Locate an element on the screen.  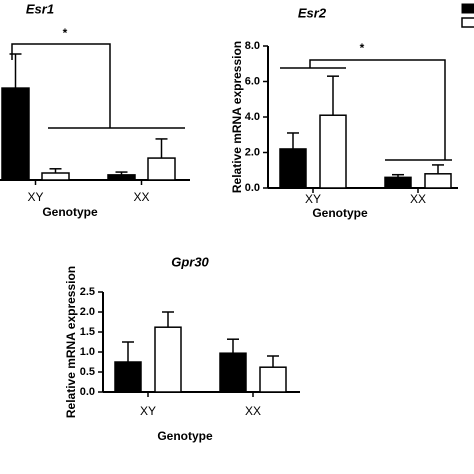
bracket-esr2 is located at coordinates (366, 110).